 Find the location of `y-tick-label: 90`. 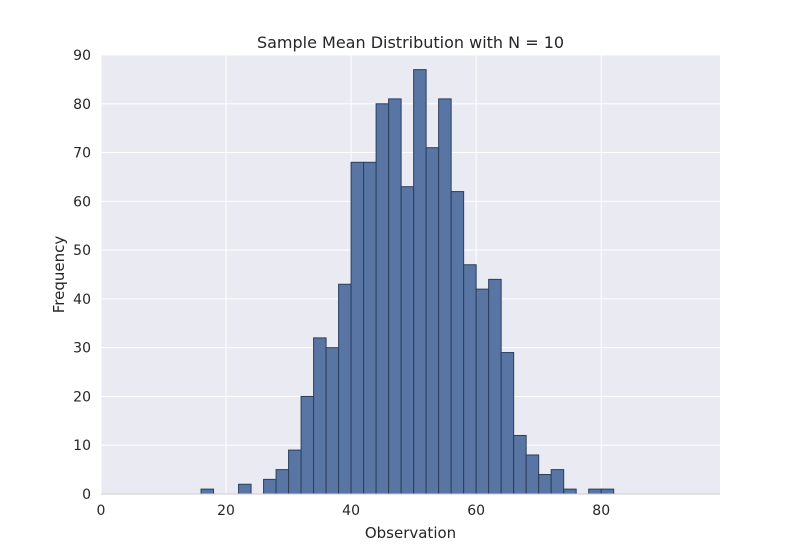

y-tick-label: 90 is located at coordinates (82, 56).